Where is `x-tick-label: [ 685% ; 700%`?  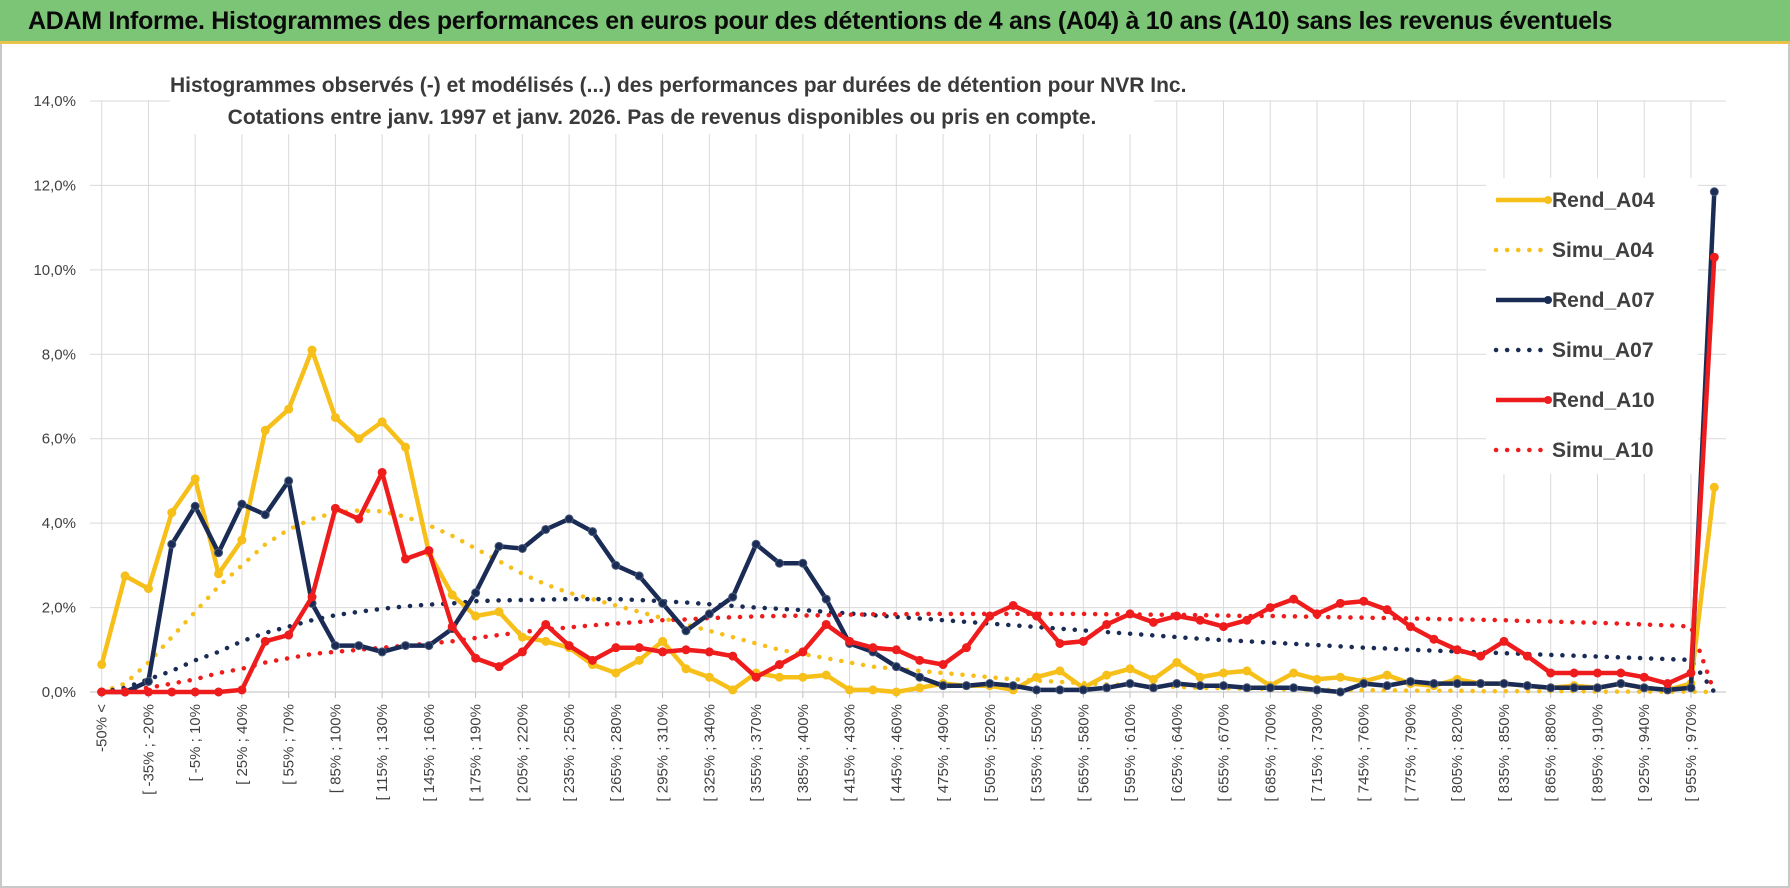
x-tick-label: [ 685% ; 700% is located at coordinates (1270, 753).